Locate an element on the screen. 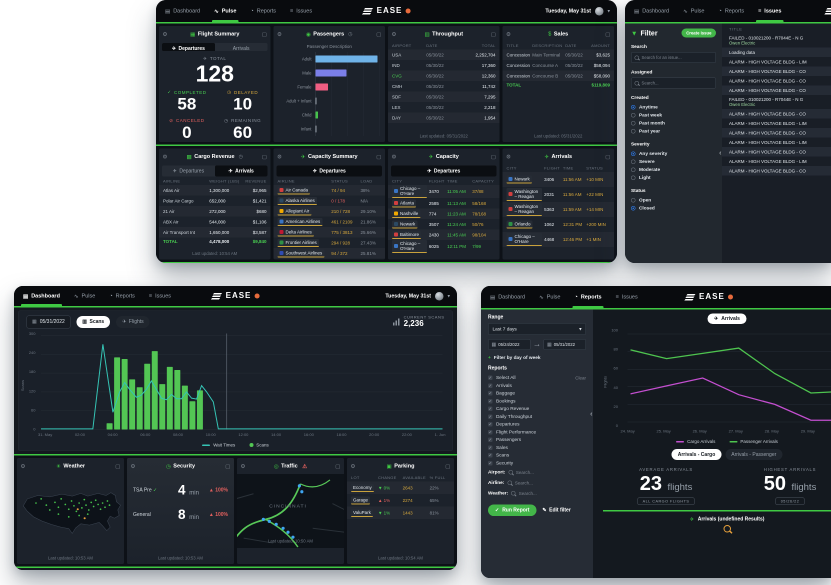 This screenshot has height=585, width=831. table-row: American Airlines 461 / 2109 21.86% is located at coordinates (330, 222).